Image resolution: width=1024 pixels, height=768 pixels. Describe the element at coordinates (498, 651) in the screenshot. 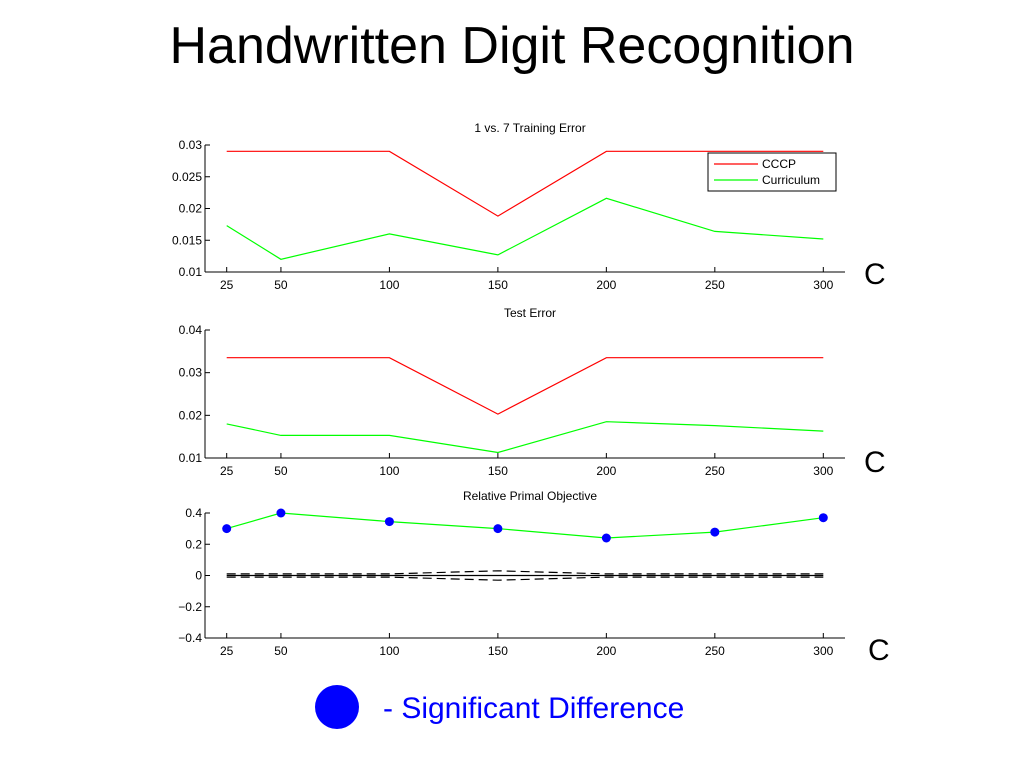

I see `chart-3-xtick-label: 150` at that location.